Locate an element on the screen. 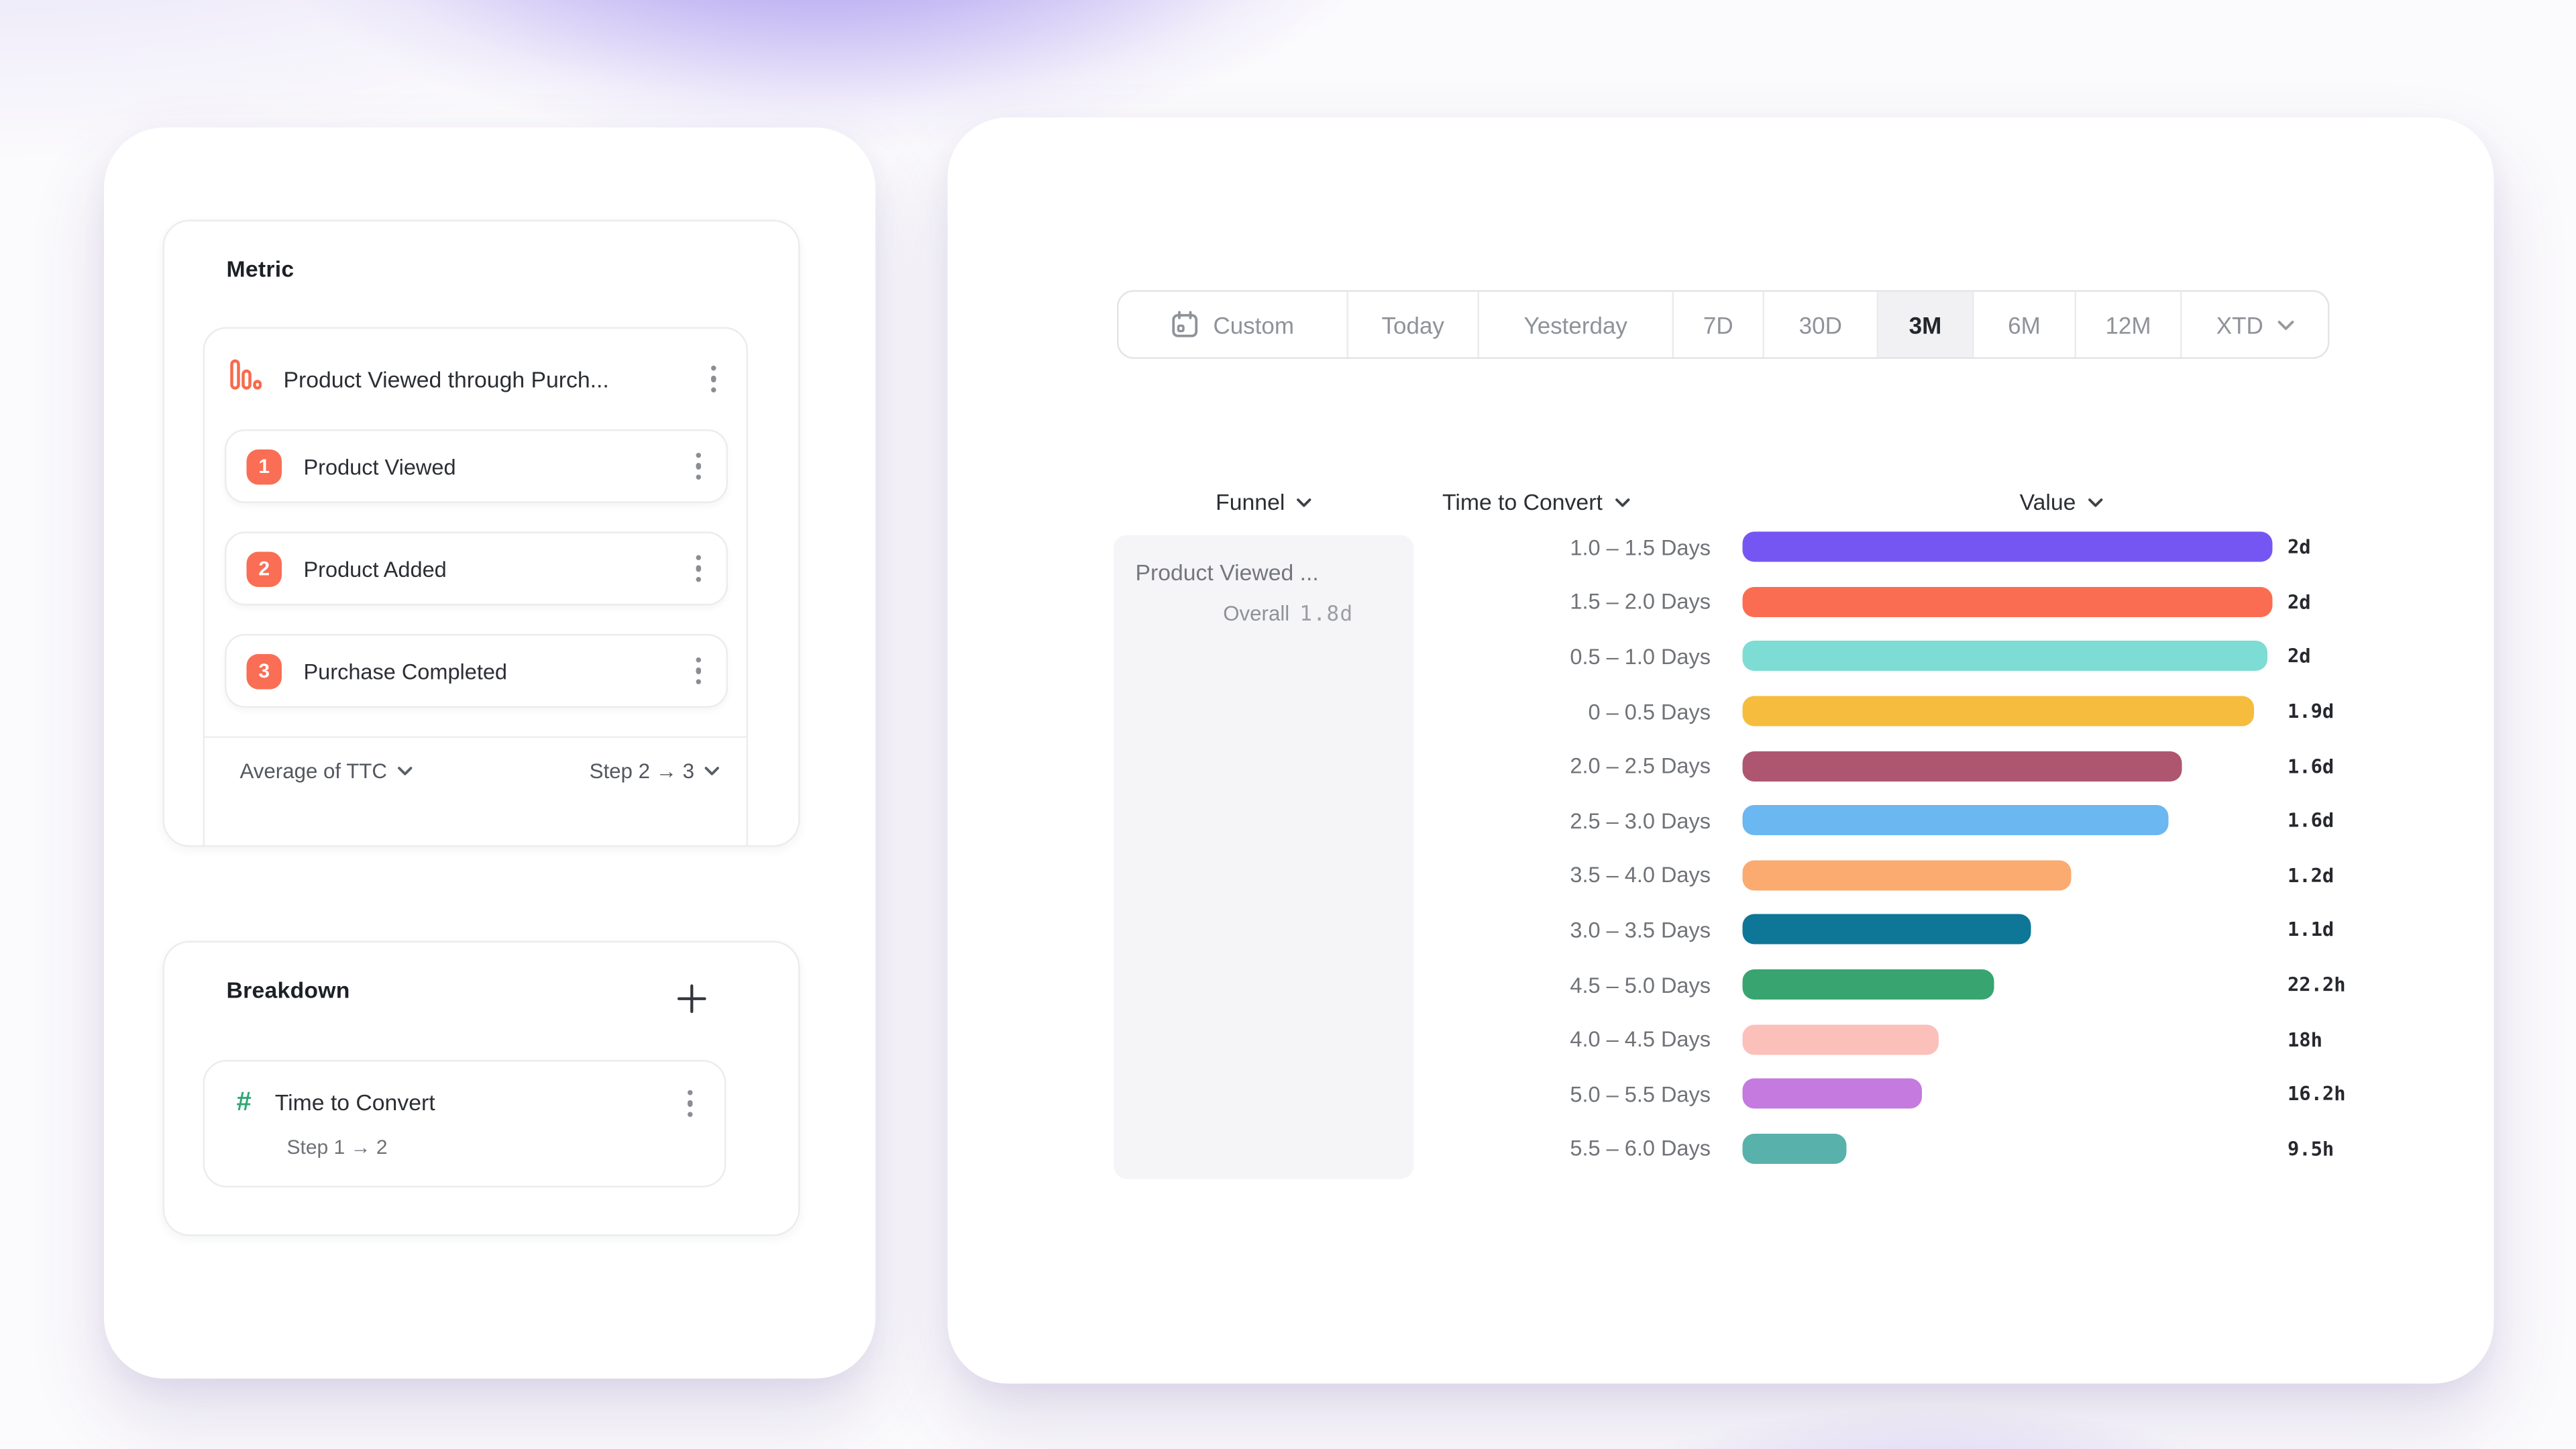  breakdown-row: 0.5 – 1.0 Days 2d is located at coordinates (1928, 656).